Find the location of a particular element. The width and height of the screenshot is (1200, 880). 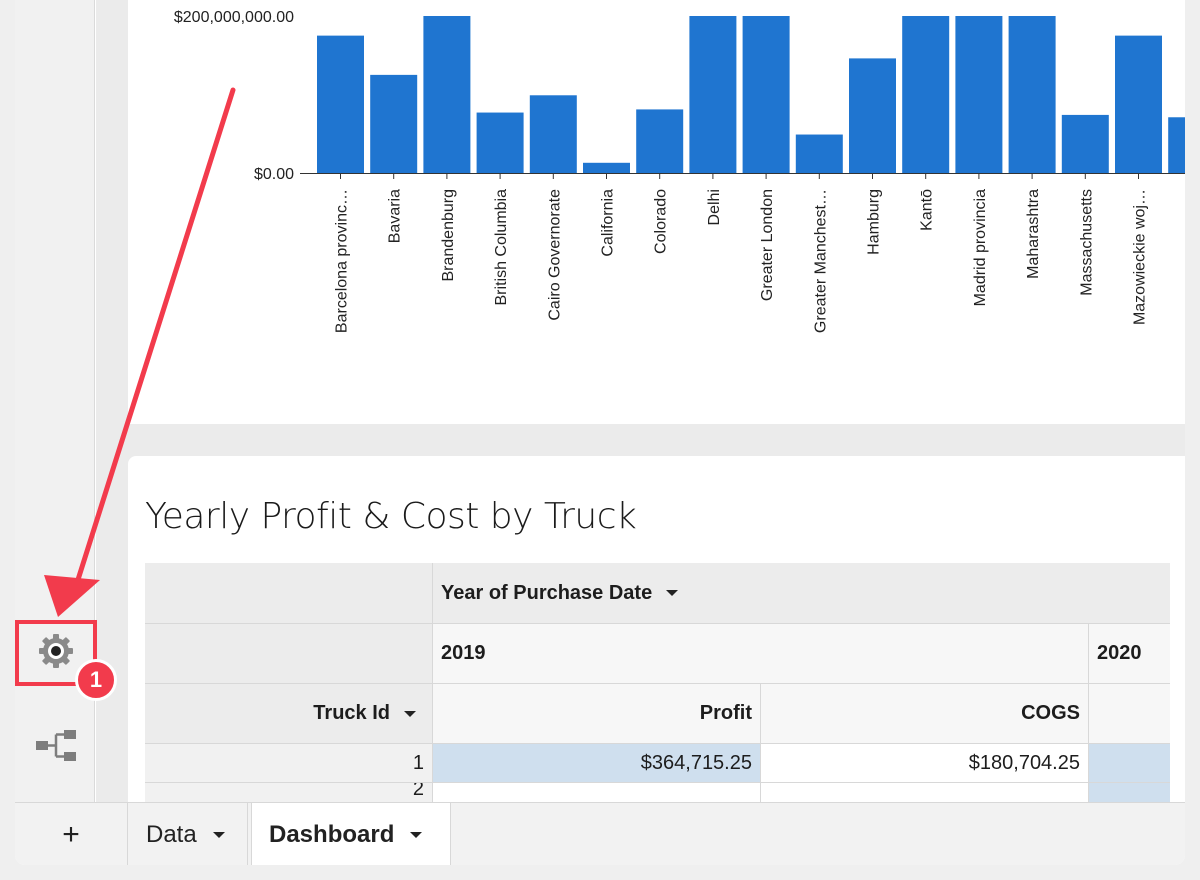

x-tick-label: Maharashtra is located at coordinates (1033, 234).